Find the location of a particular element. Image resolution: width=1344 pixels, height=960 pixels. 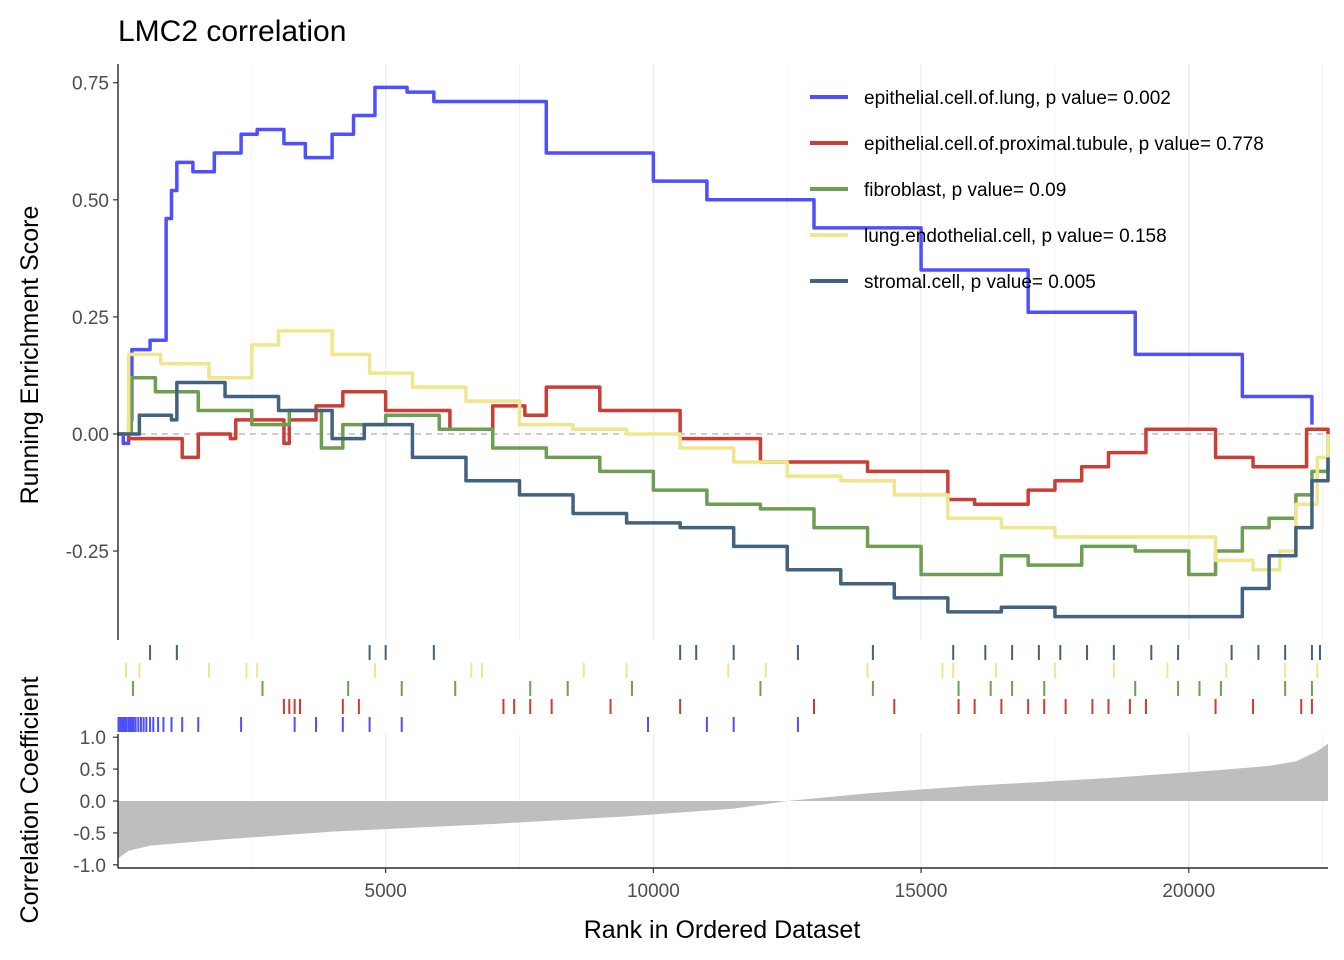

correlation-area is located at coordinates (723, 801).